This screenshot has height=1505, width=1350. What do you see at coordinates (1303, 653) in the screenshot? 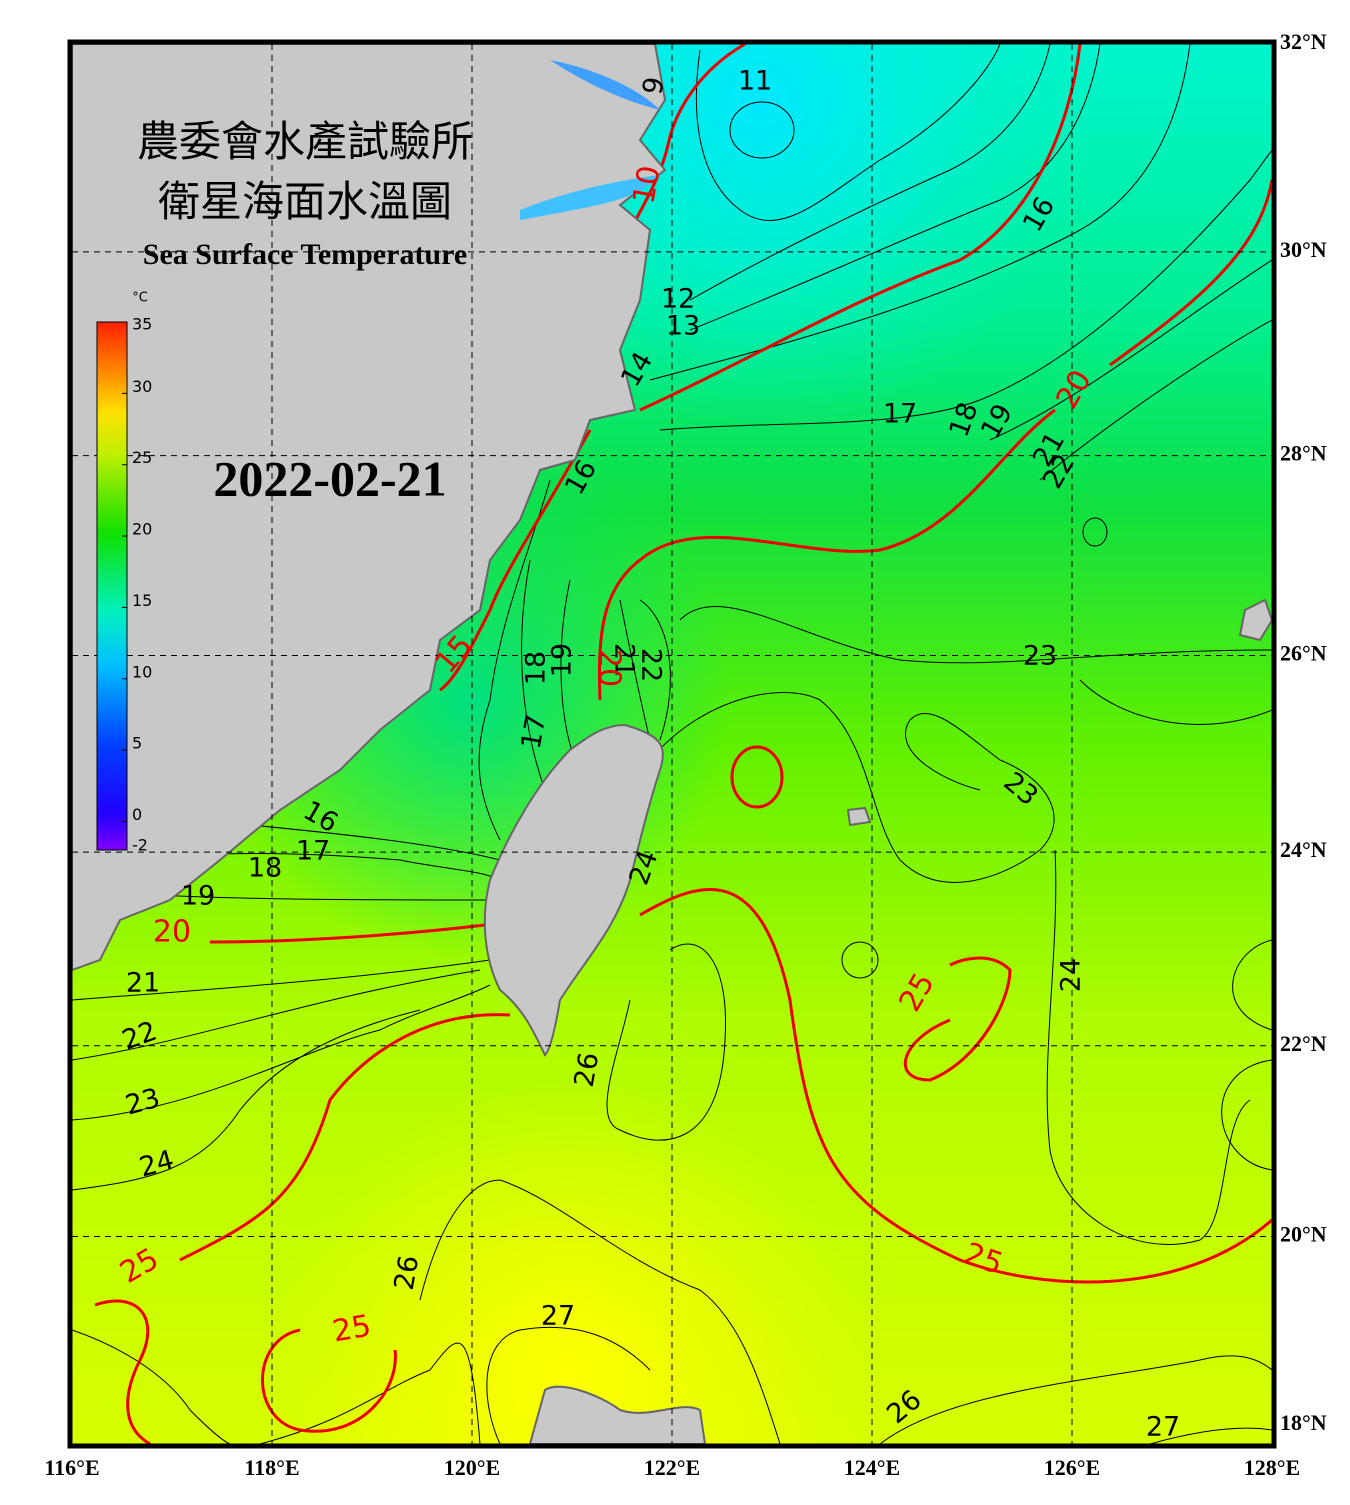
I see `y-tick-label: 26°N` at bounding box center [1303, 653].